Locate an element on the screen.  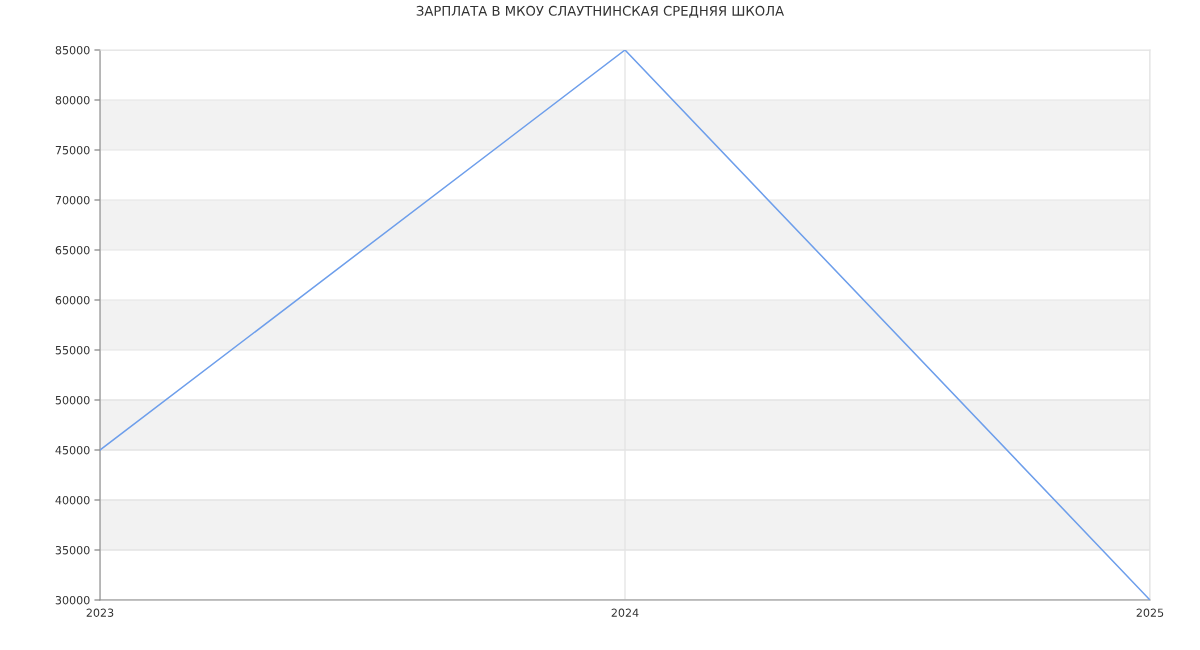
y-tick-label: 60000 is located at coordinates (72, 300).